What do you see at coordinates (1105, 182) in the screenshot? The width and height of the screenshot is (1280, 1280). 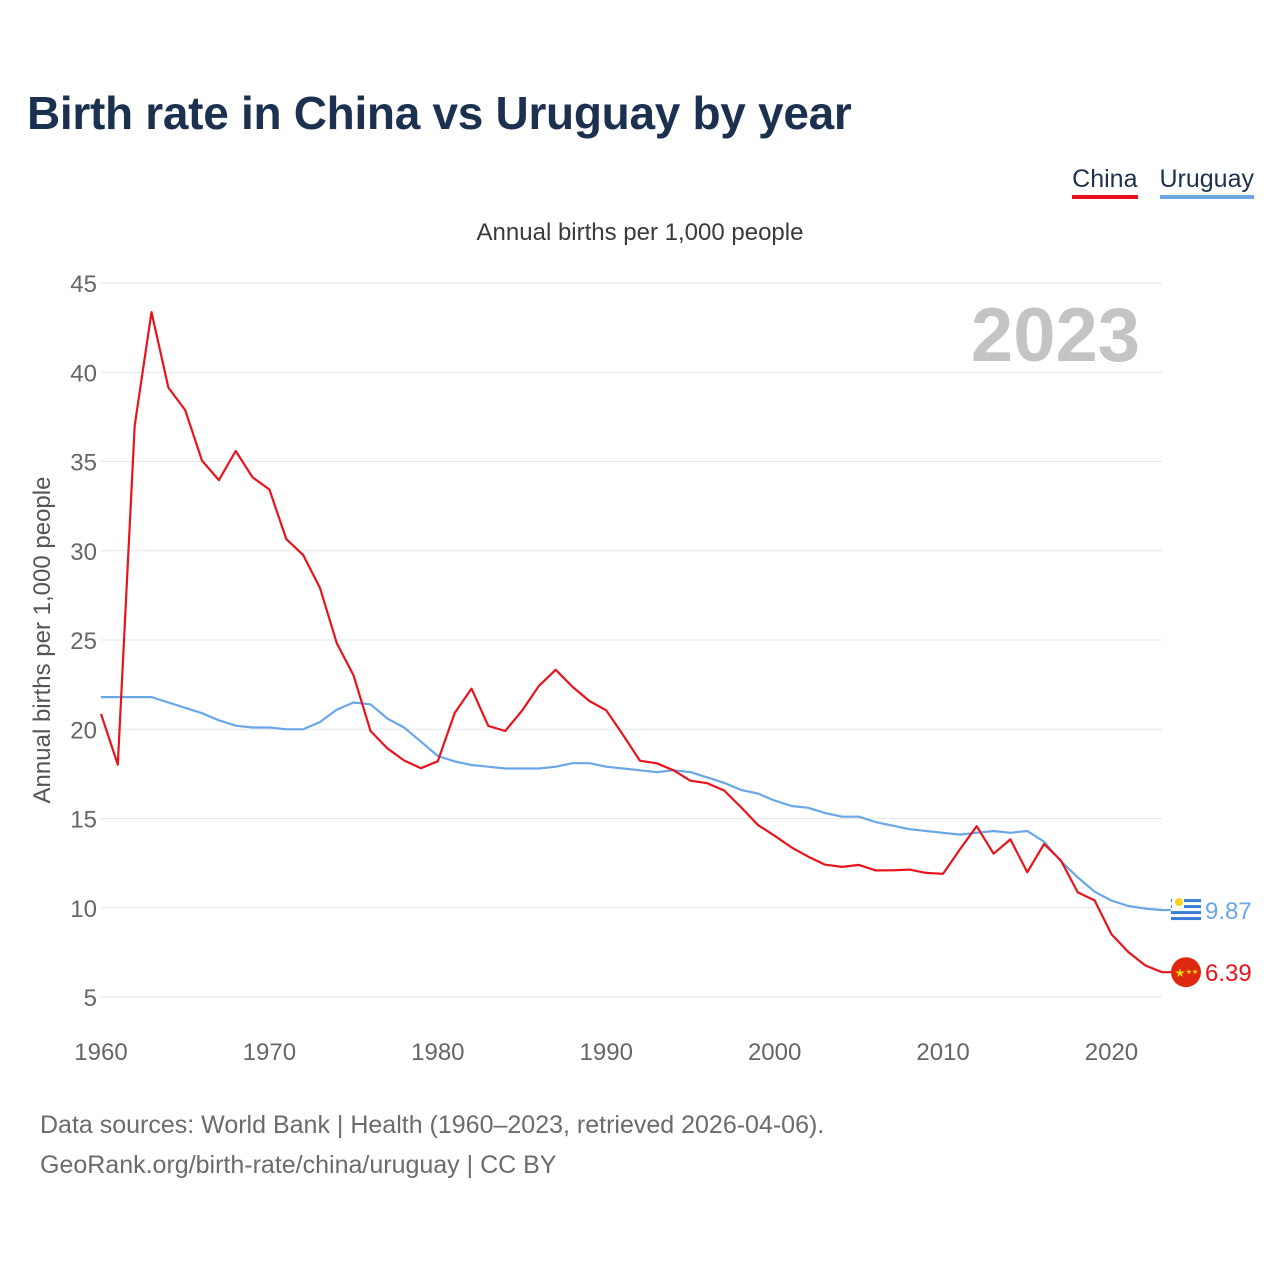 I see `legend-item-china: China` at bounding box center [1105, 182].